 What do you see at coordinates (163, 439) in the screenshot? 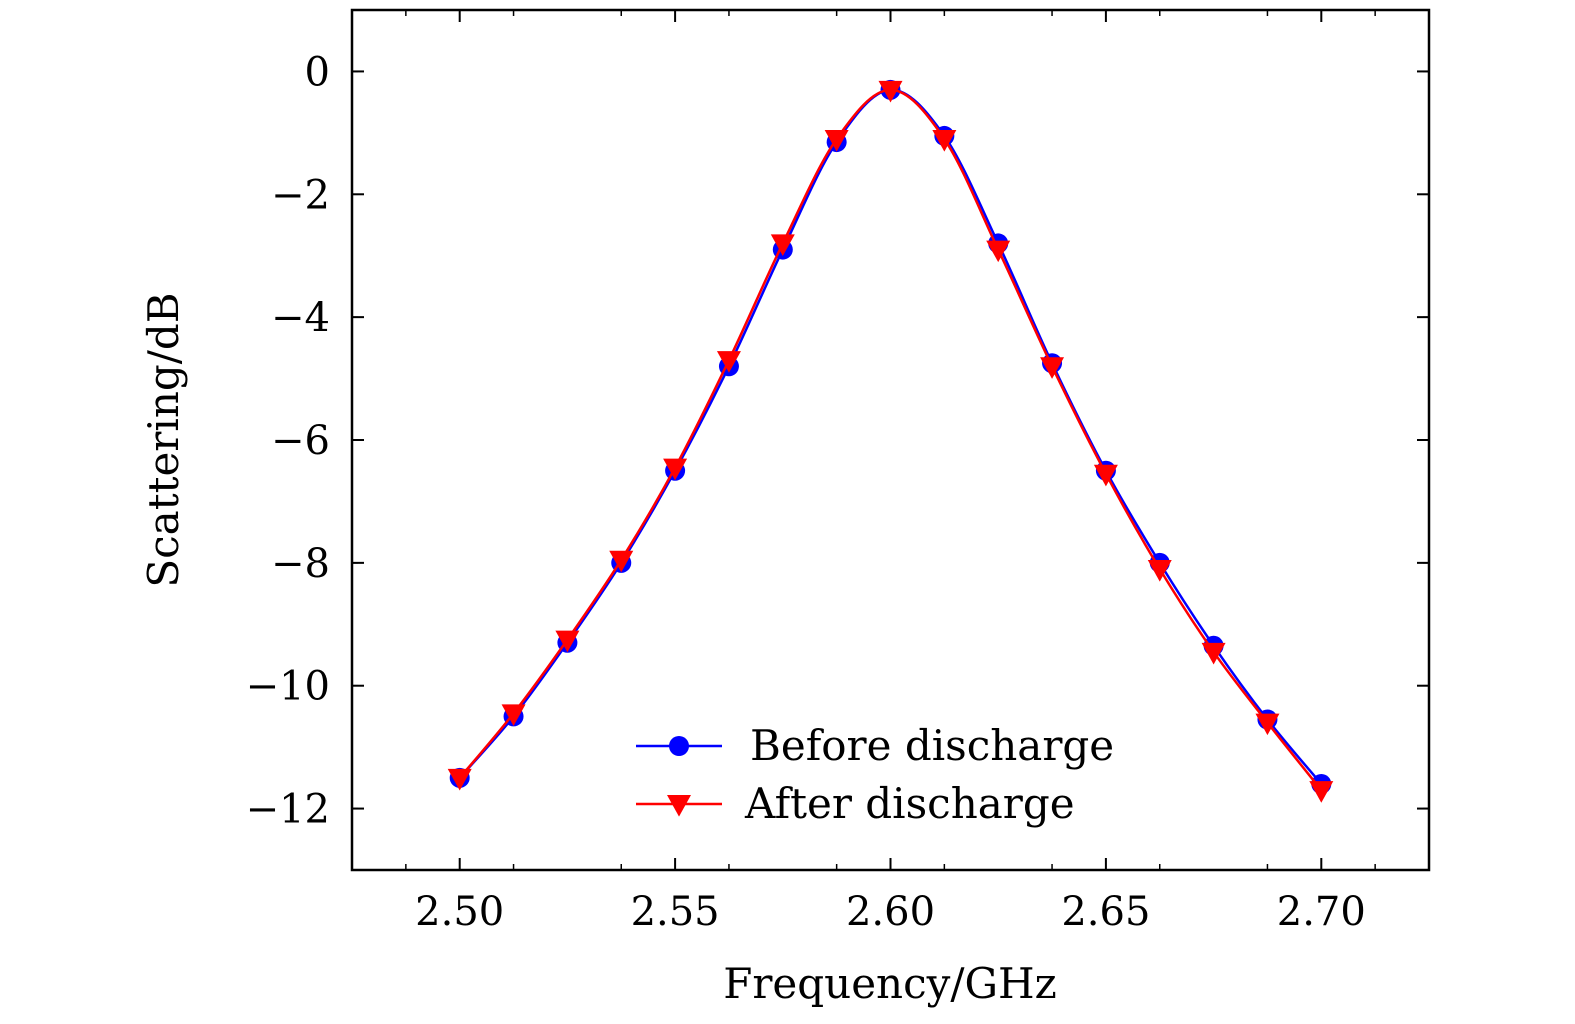
I see `y-axis-title: Scattering/dB` at bounding box center [163, 439].